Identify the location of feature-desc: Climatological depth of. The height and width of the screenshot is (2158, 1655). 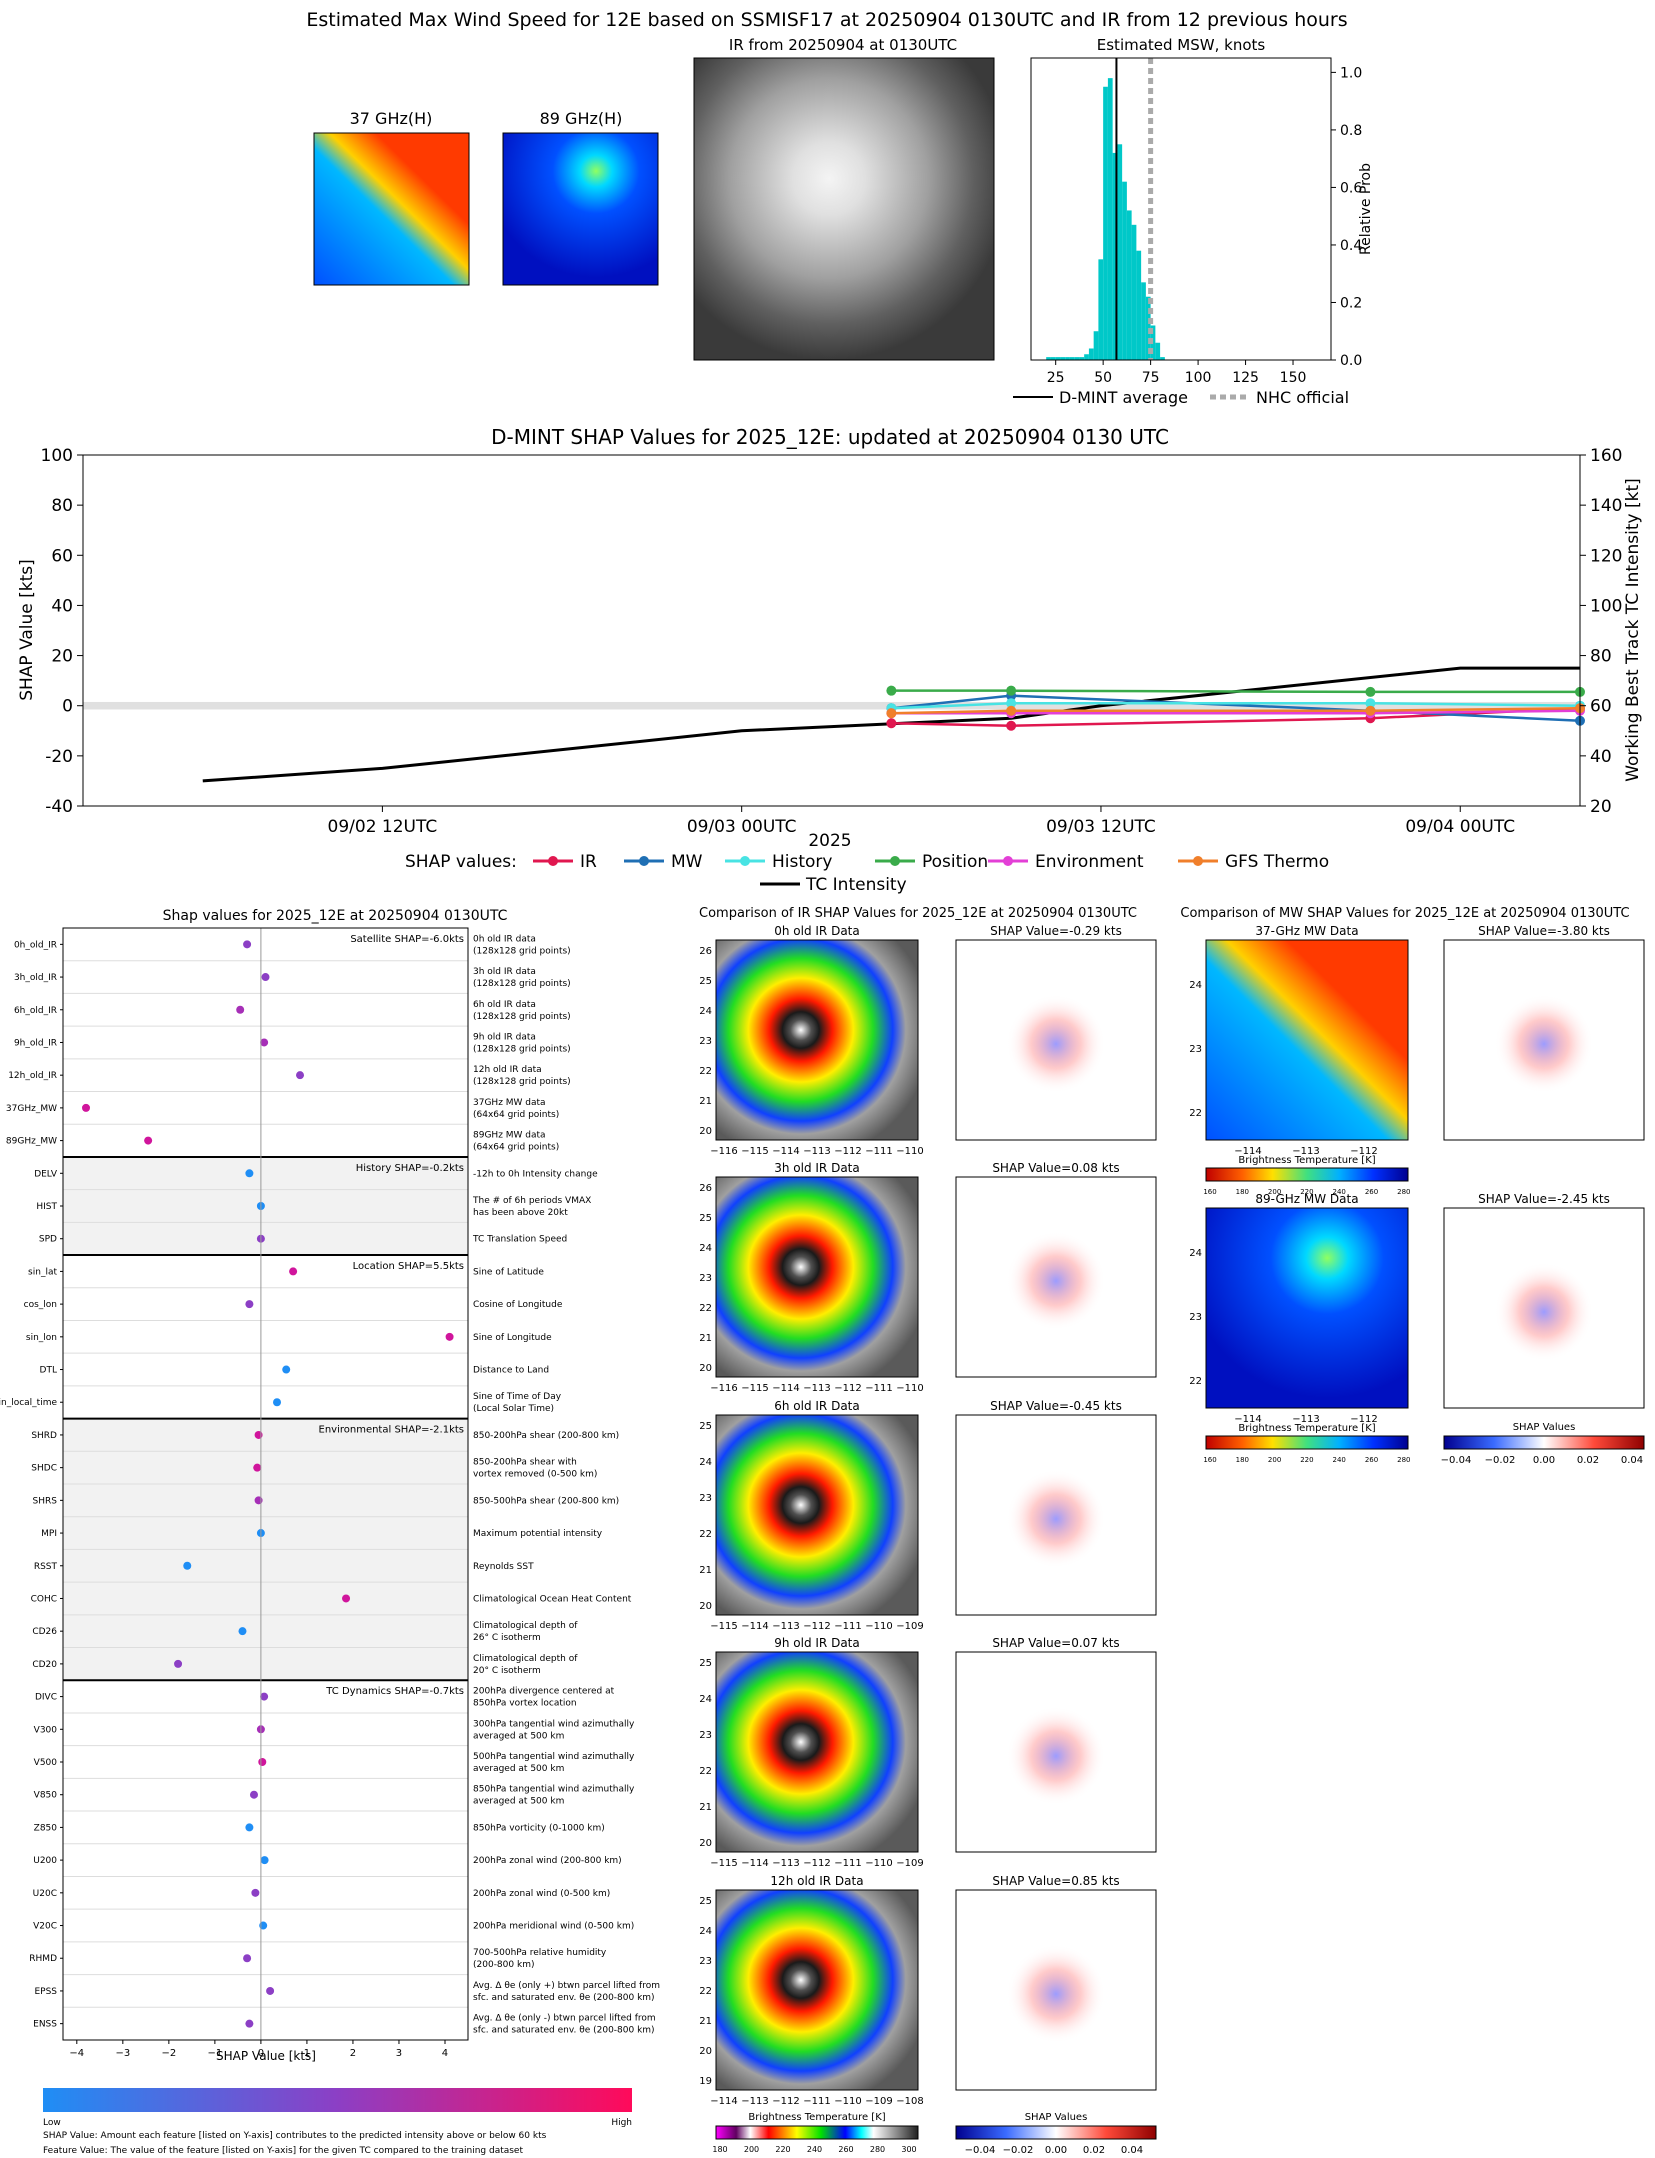
(525, 1659).